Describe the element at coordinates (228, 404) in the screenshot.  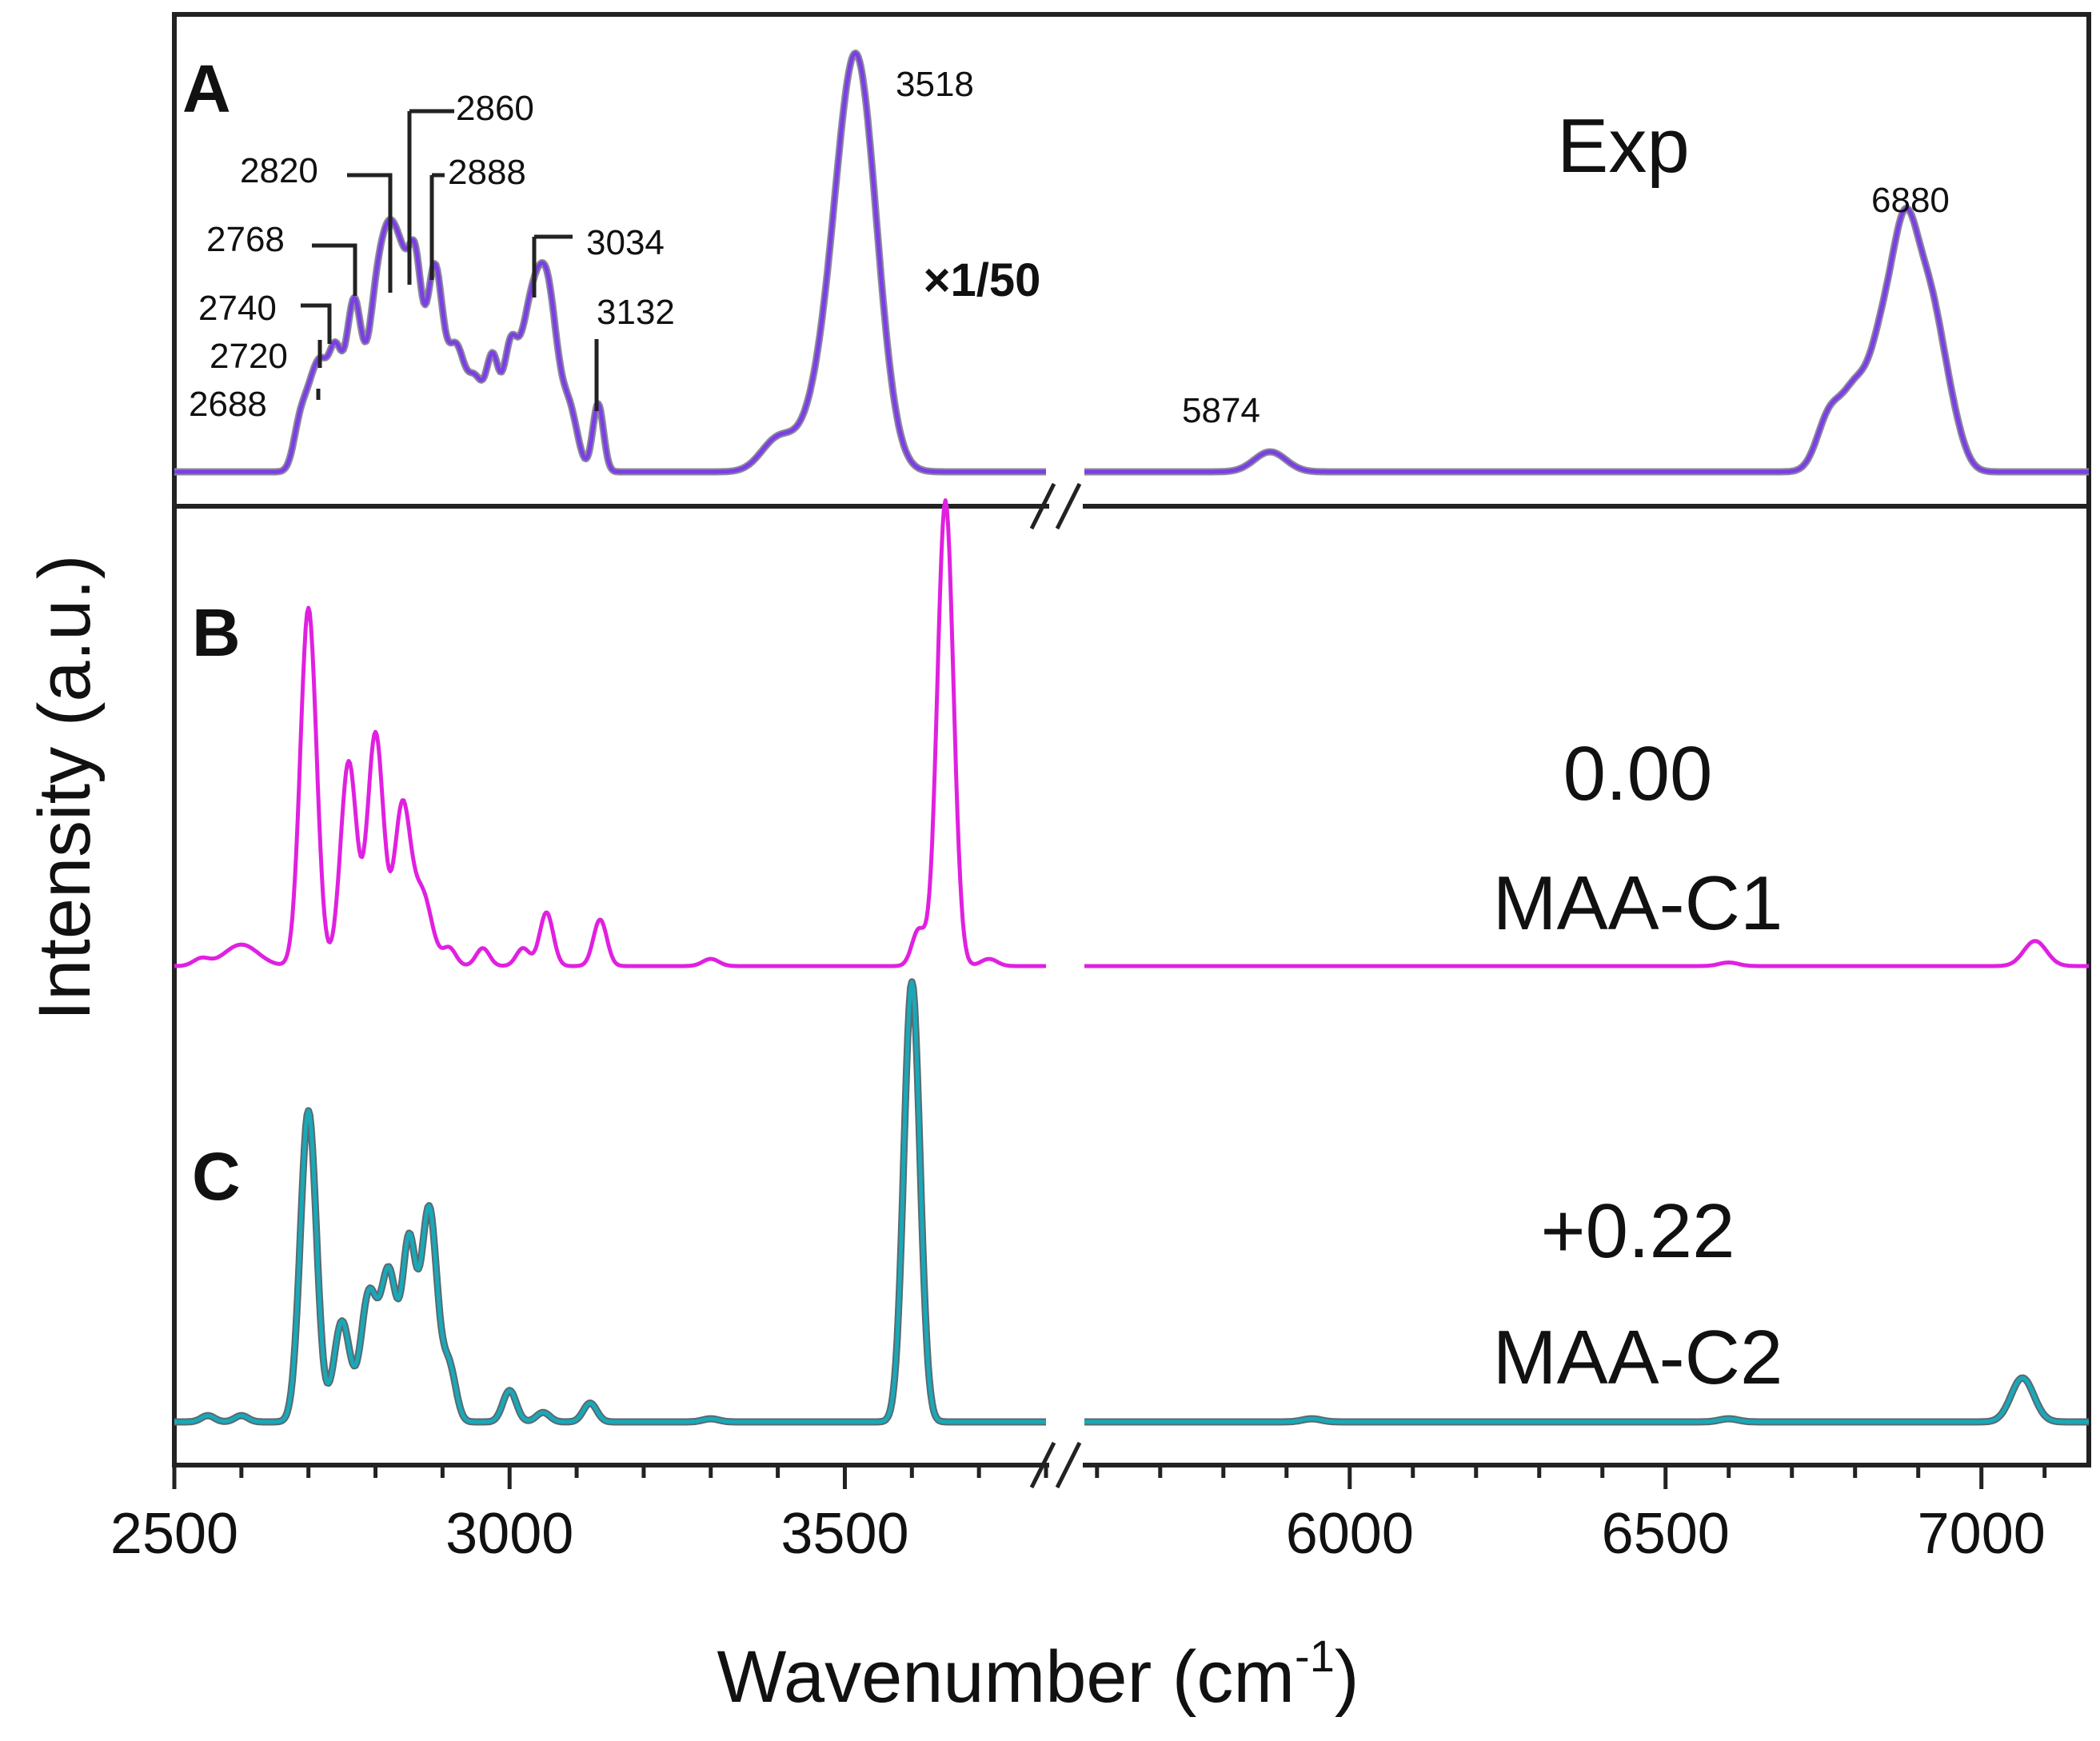
I see `peak-label-2688: 2688` at that location.